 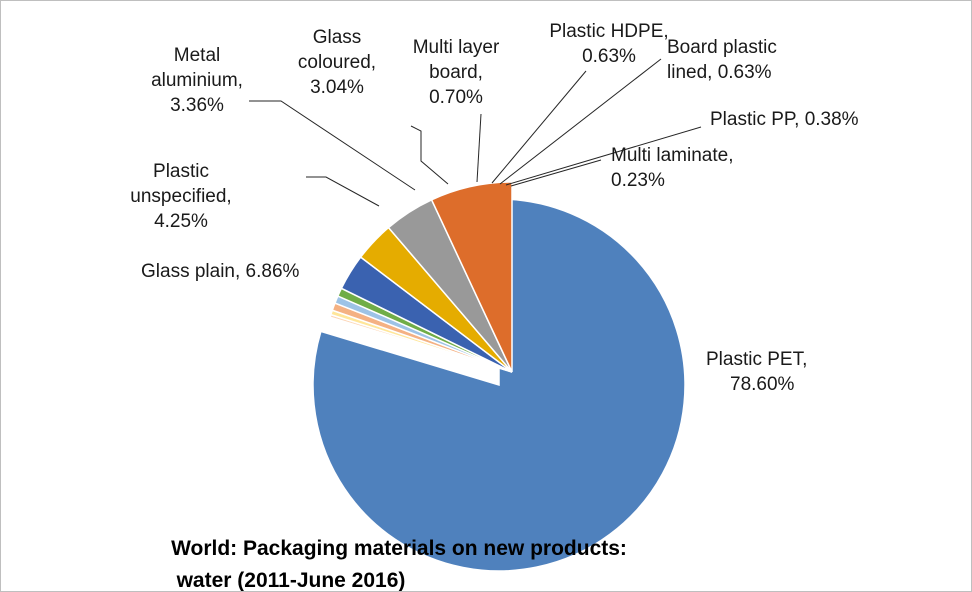 I want to click on data-label-multi-laminate: Multi laminate, 0.23%, so click(x=672, y=168).